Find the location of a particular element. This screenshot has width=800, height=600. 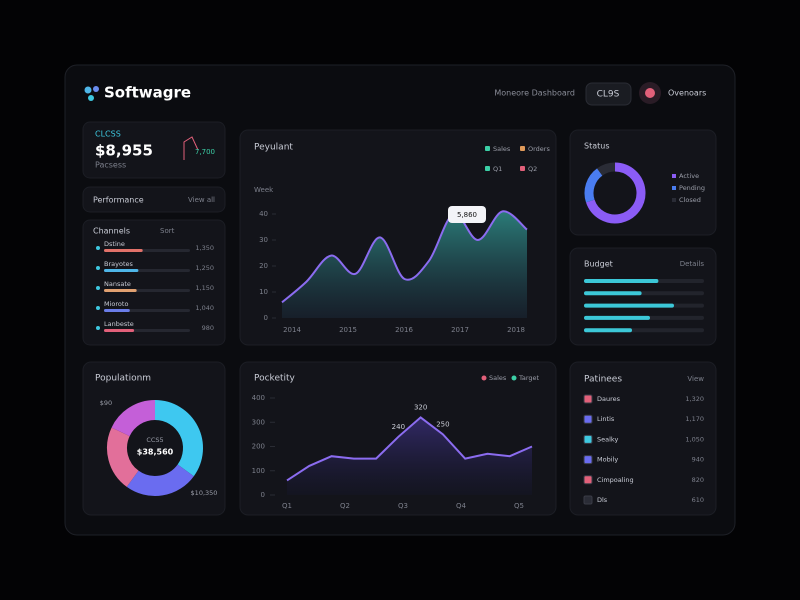

y-tick-label: 100 is located at coordinates (258, 471).